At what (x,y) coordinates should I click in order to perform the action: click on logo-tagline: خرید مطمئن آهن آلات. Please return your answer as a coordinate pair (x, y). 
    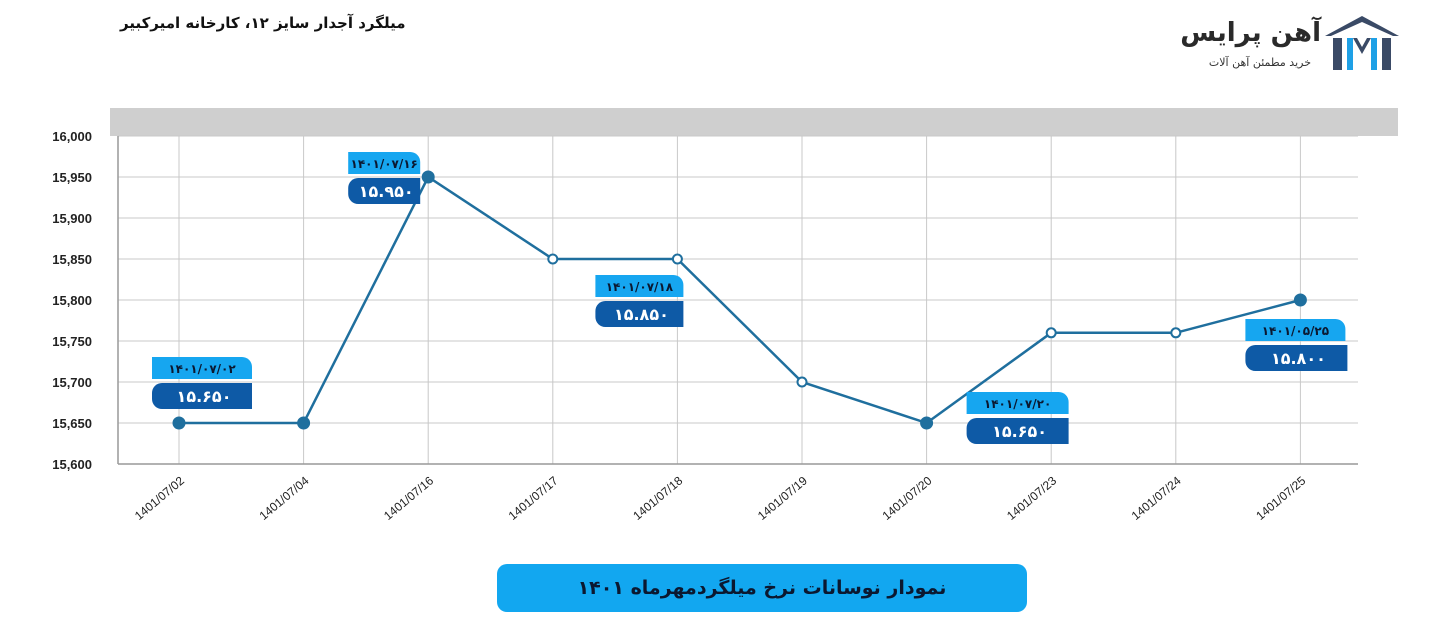
    Looking at the image, I should click on (1259, 62).